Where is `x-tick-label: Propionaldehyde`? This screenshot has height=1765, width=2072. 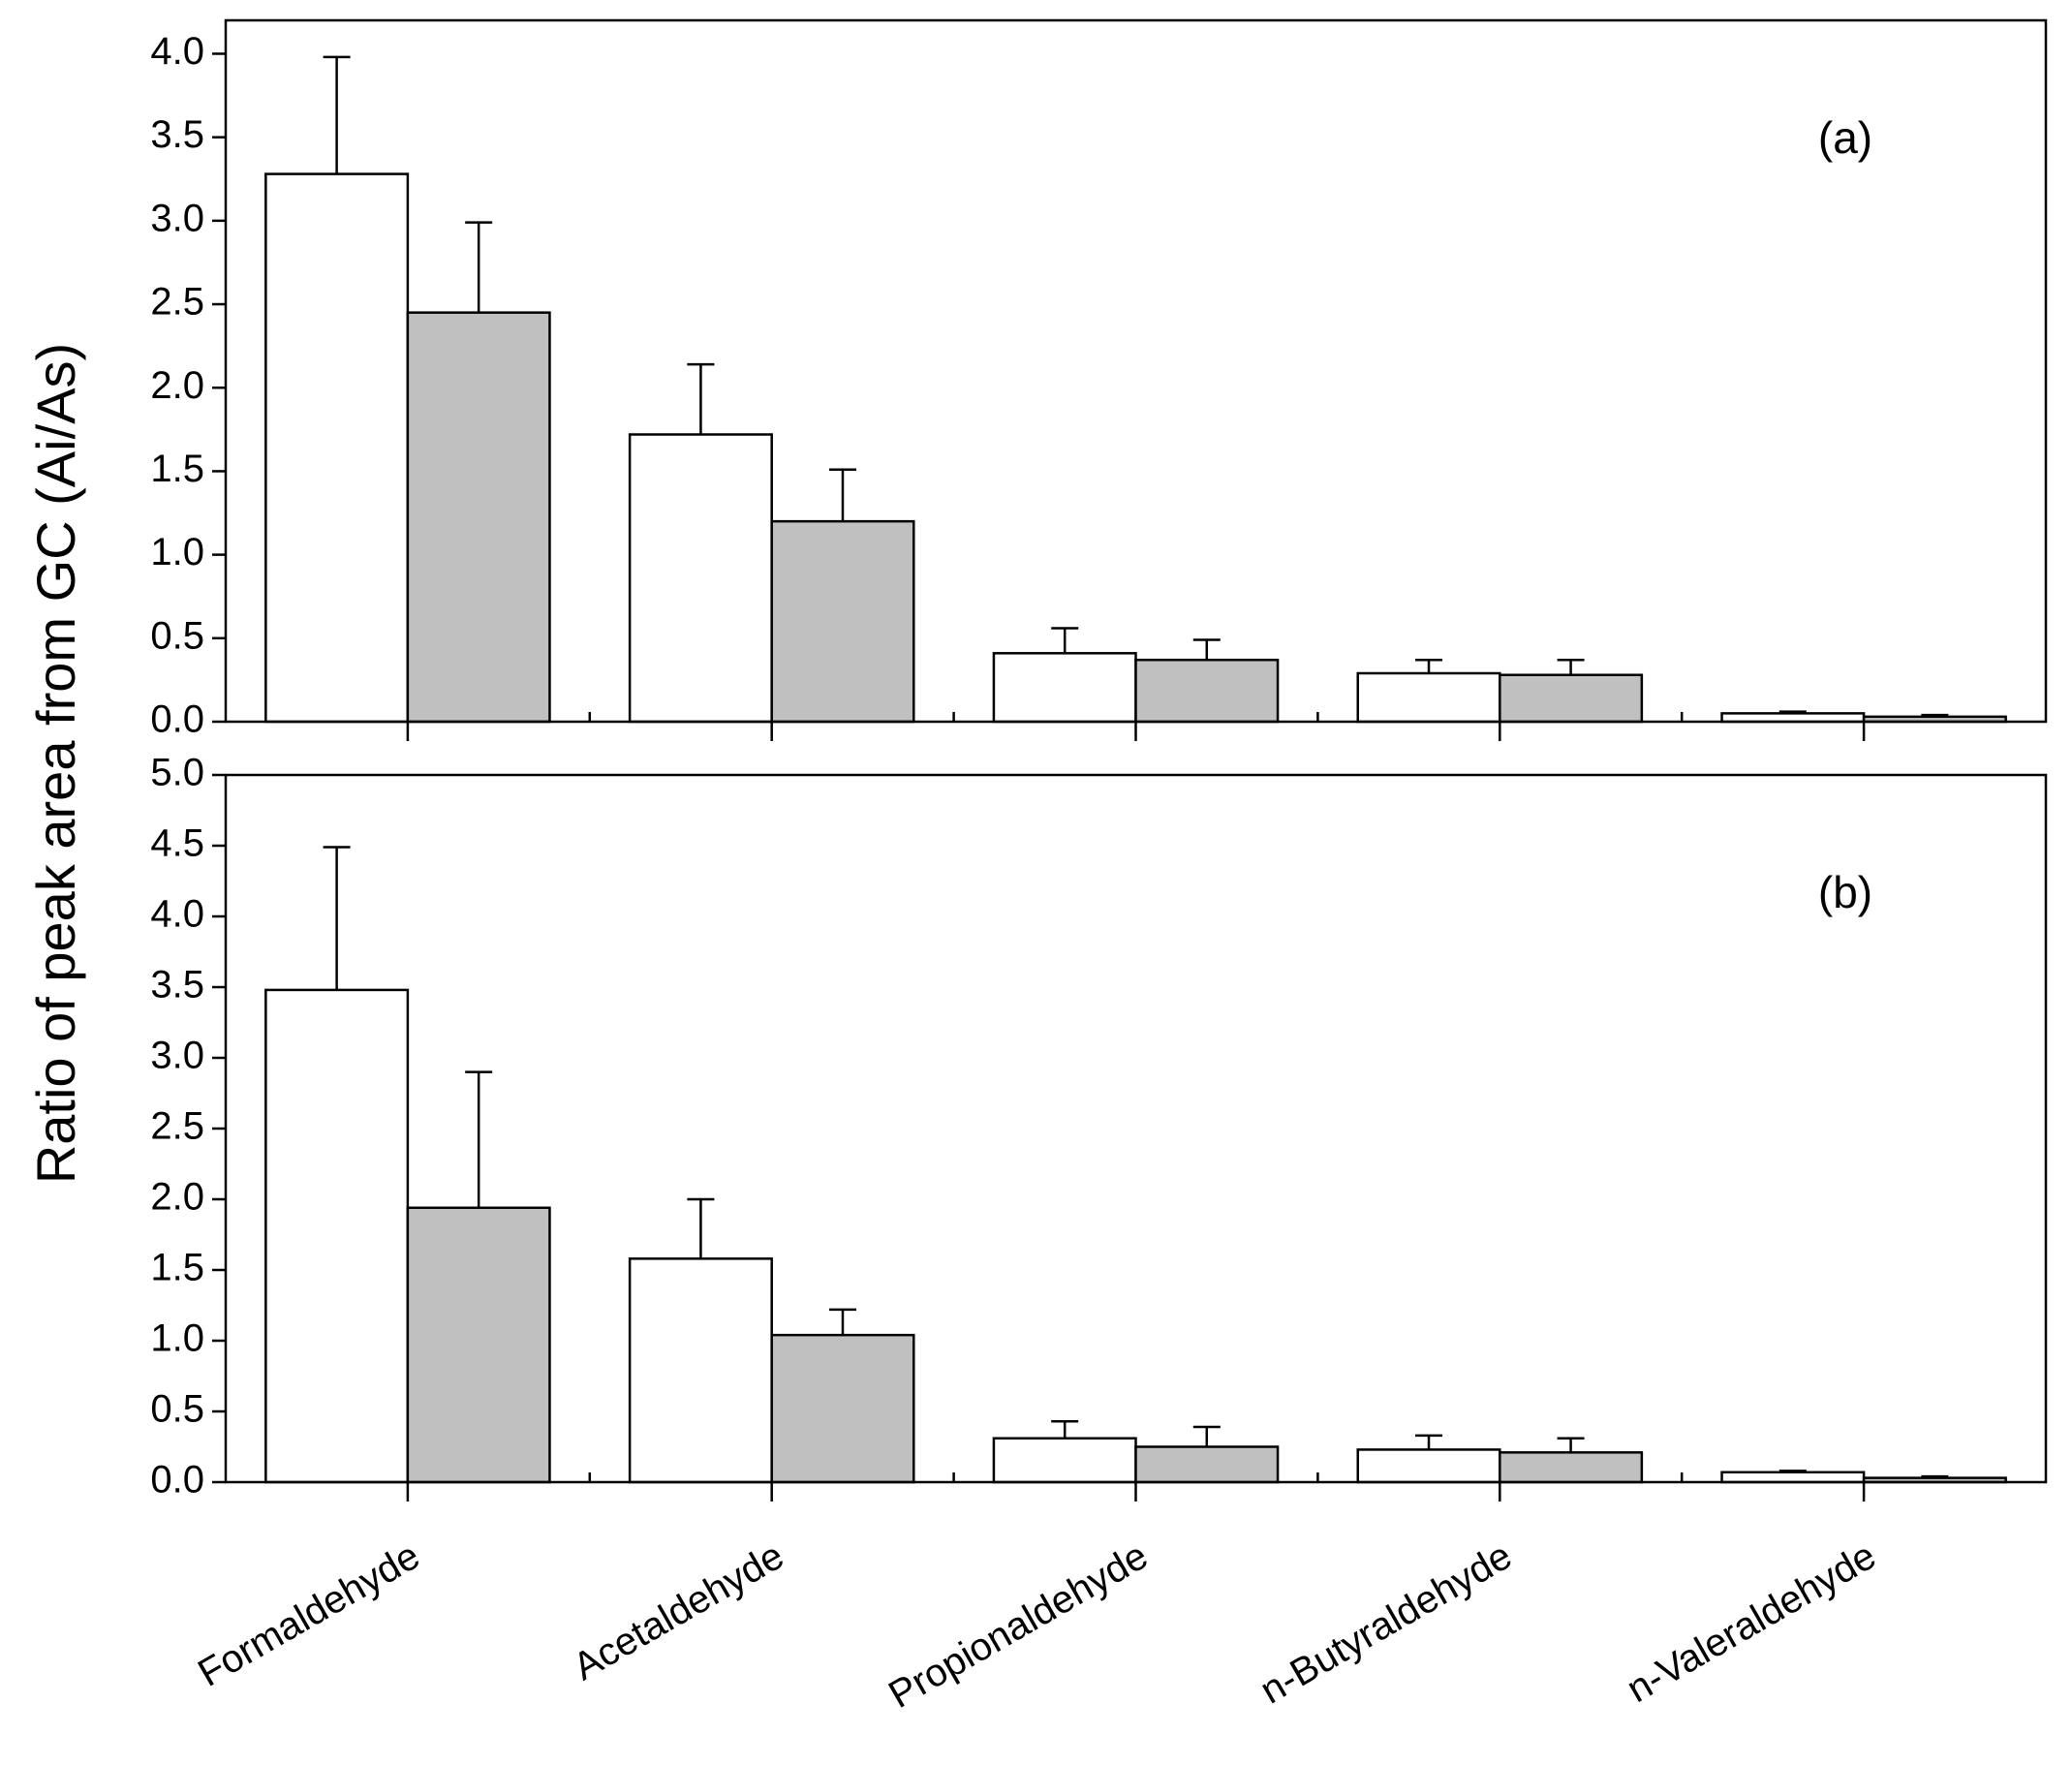
x-tick-label: Propionaldehyde is located at coordinates (1018, 1625).